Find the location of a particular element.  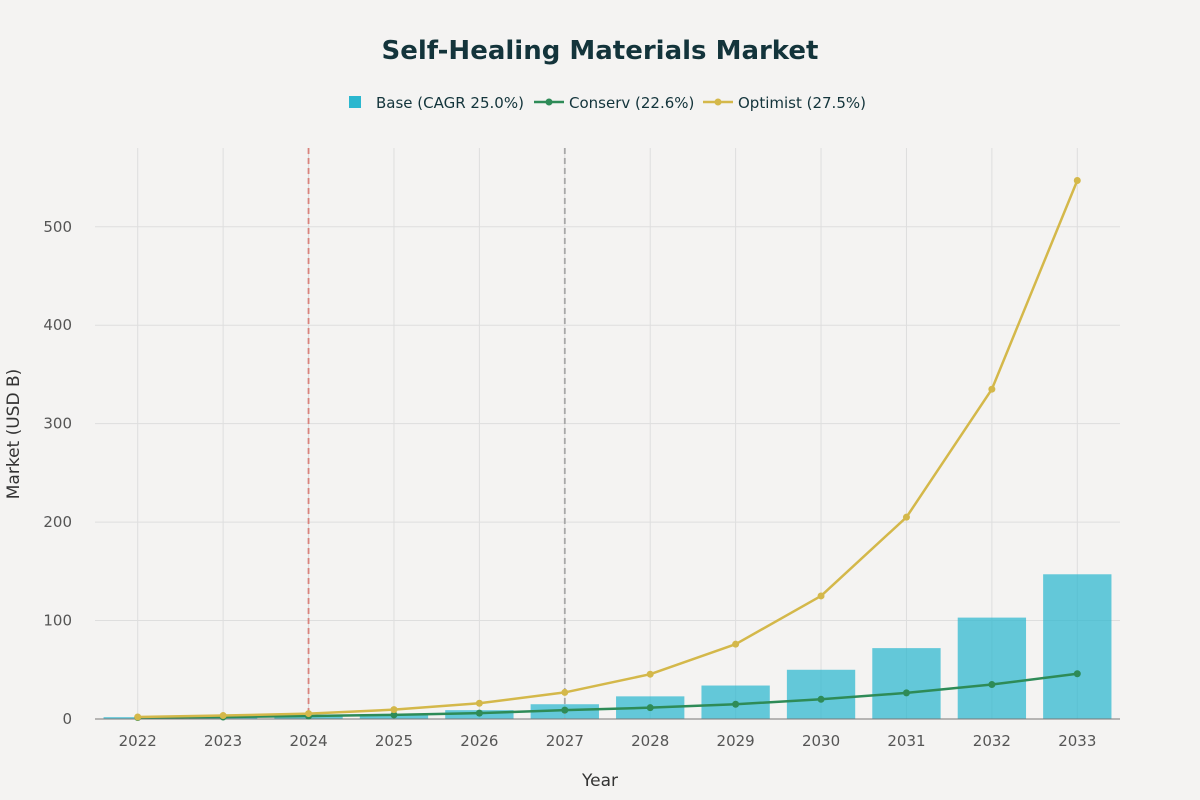

bar-2031 is located at coordinates (906, 683).